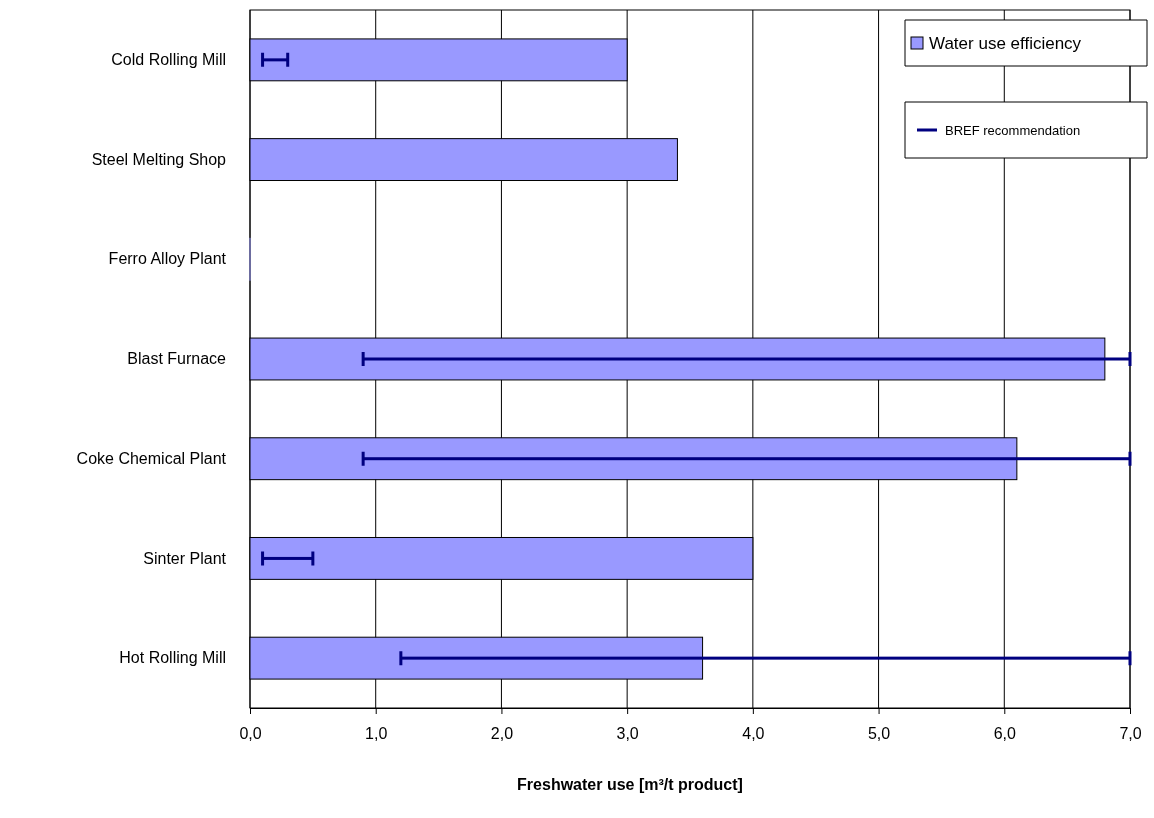  I want to click on legend-label: BREF recommendation, so click(1013, 130).